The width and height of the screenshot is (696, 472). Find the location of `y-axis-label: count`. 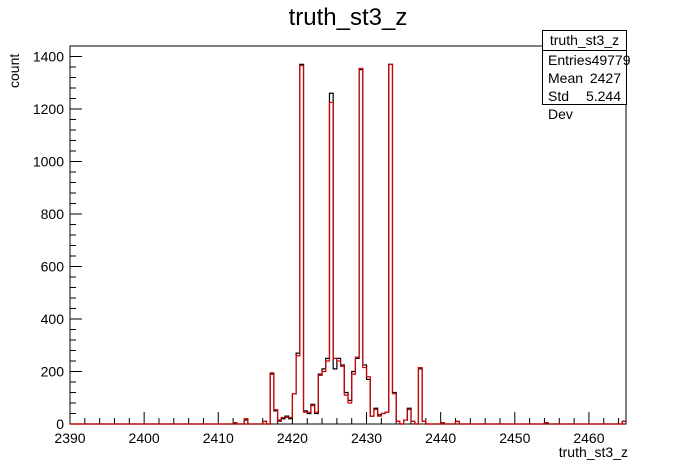

y-axis-label: count is located at coordinates (14, 70).